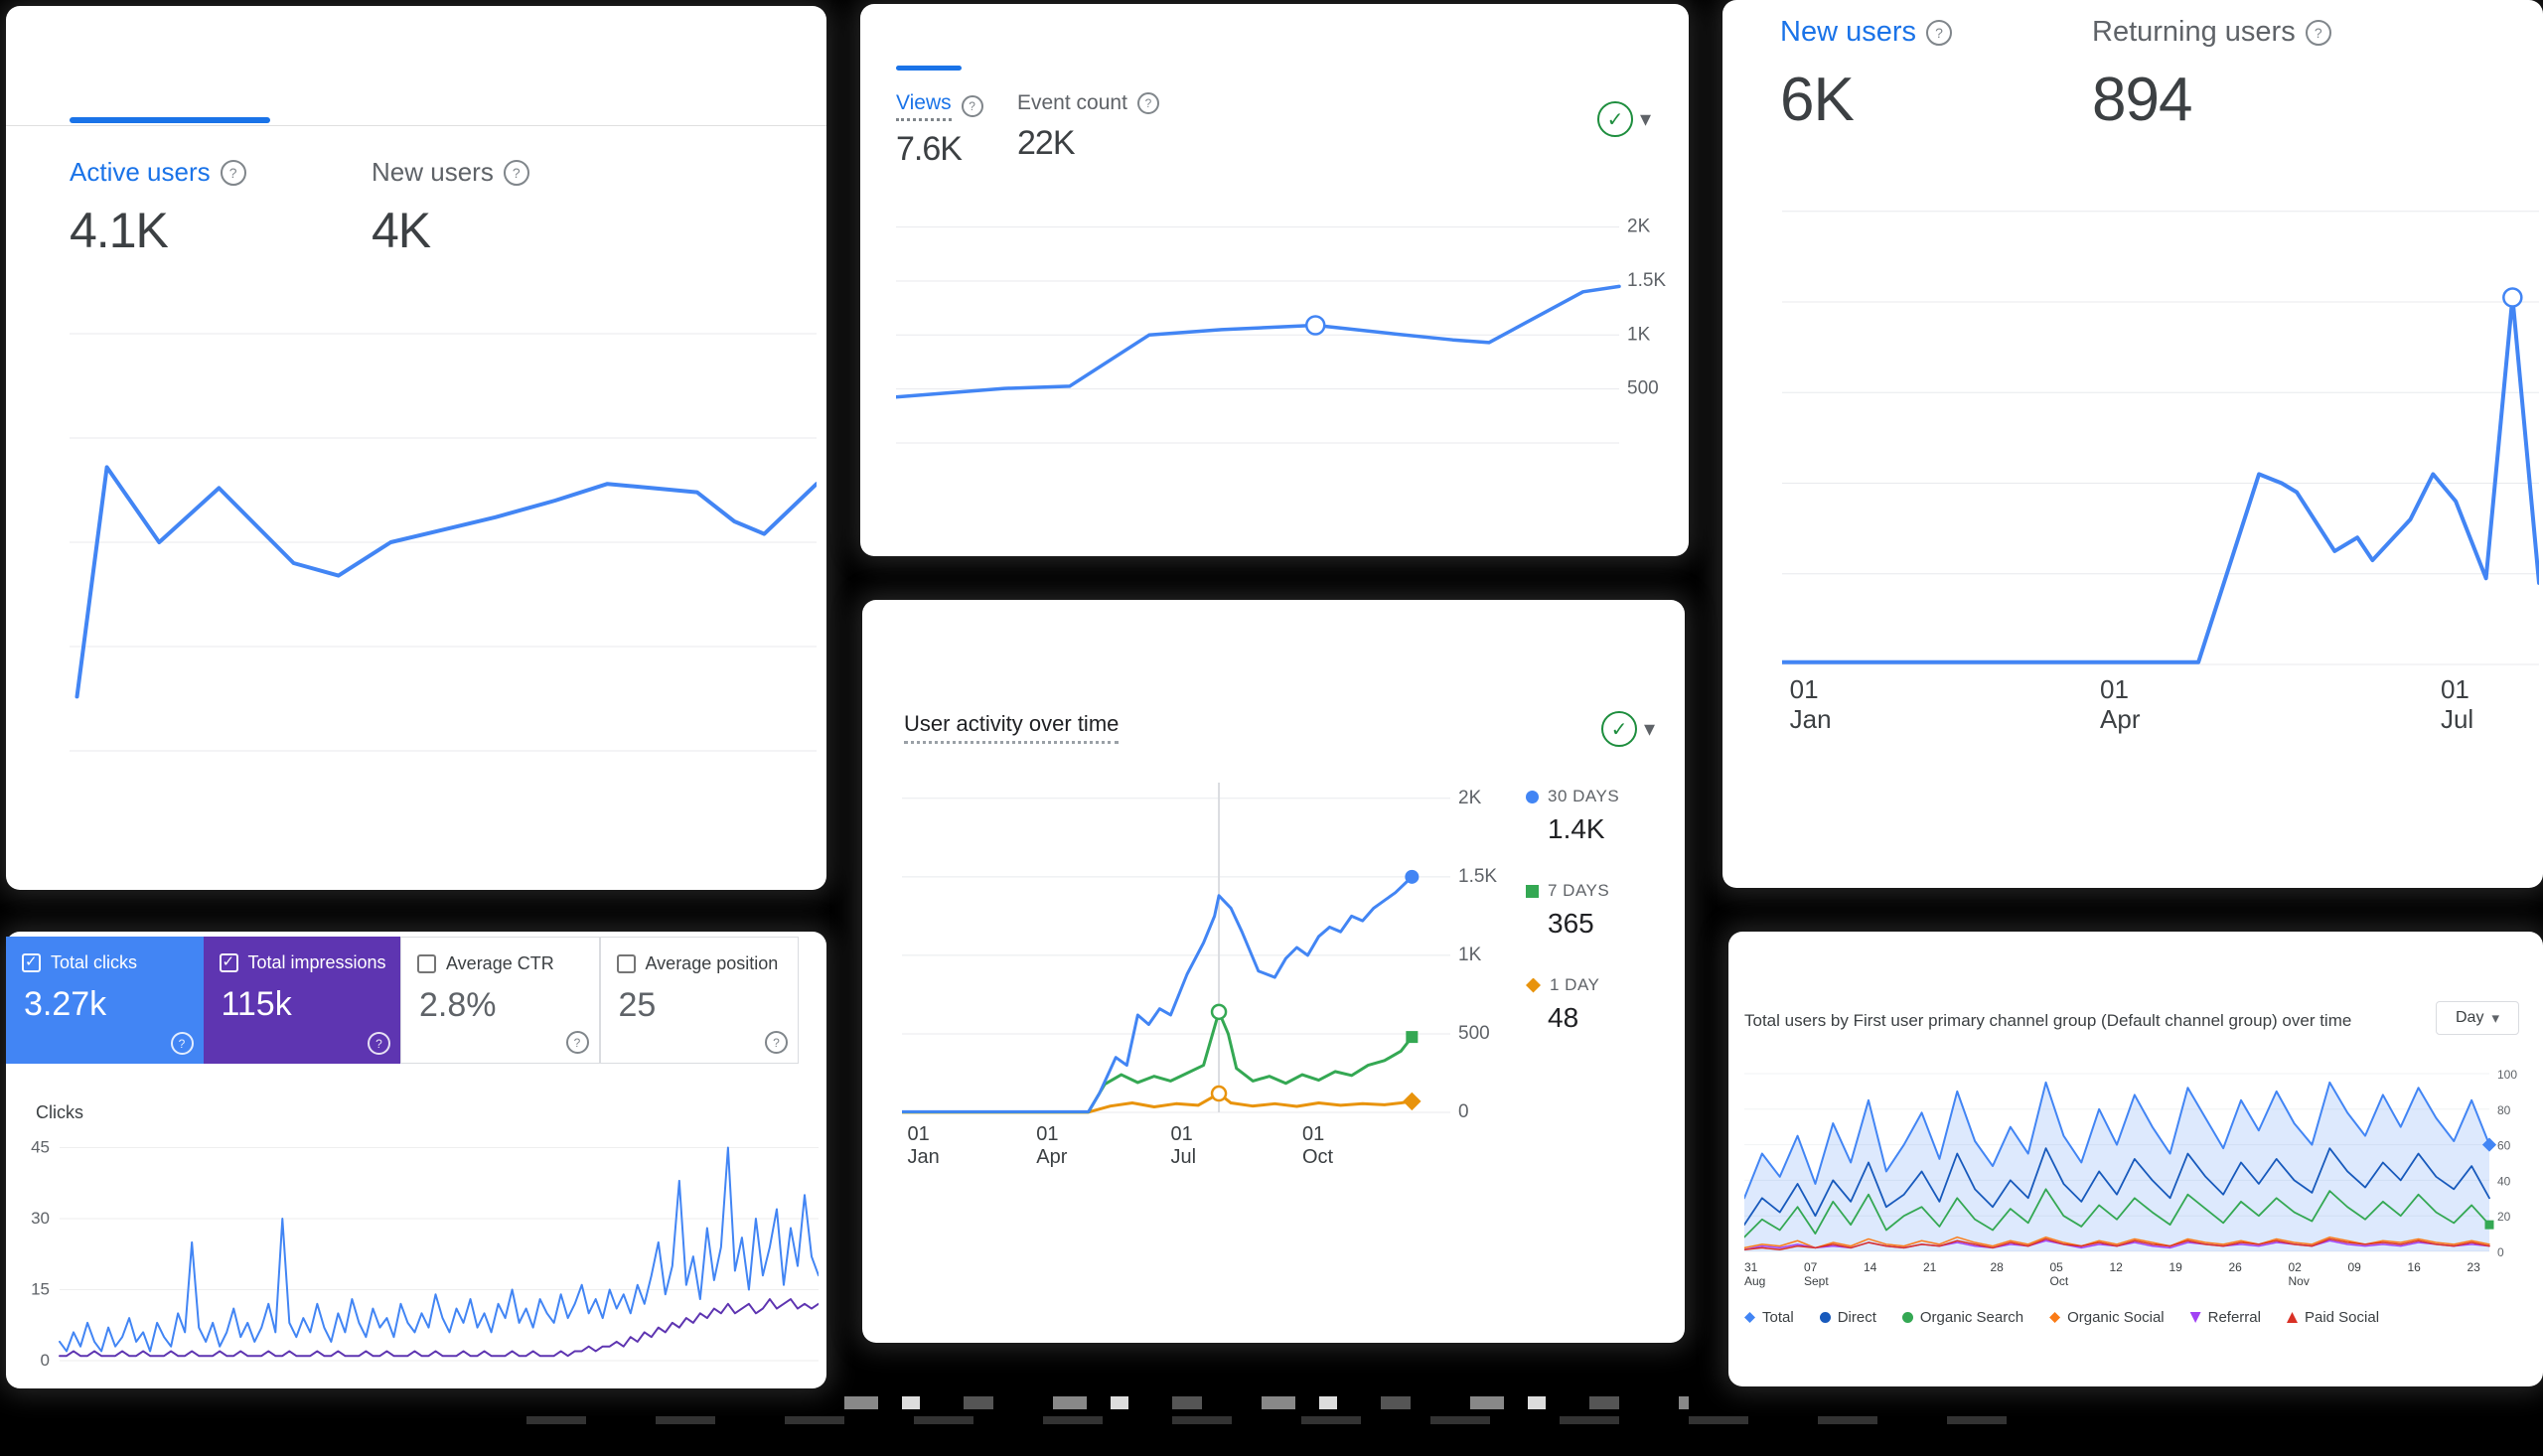 This screenshot has height=1456, width=2543. What do you see at coordinates (626, 963) in the screenshot?
I see `checkbox-average-position` at bounding box center [626, 963].